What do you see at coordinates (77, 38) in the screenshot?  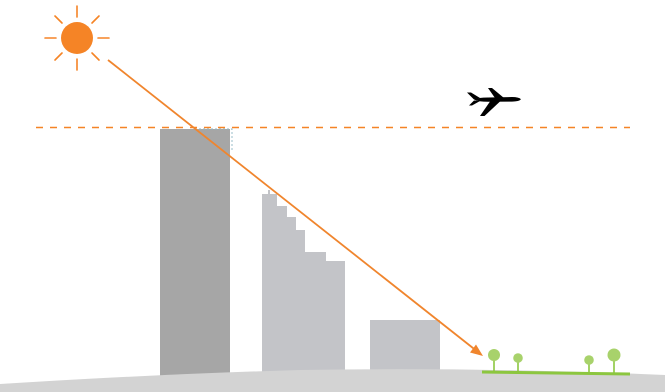 I see `sun-icon` at bounding box center [77, 38].